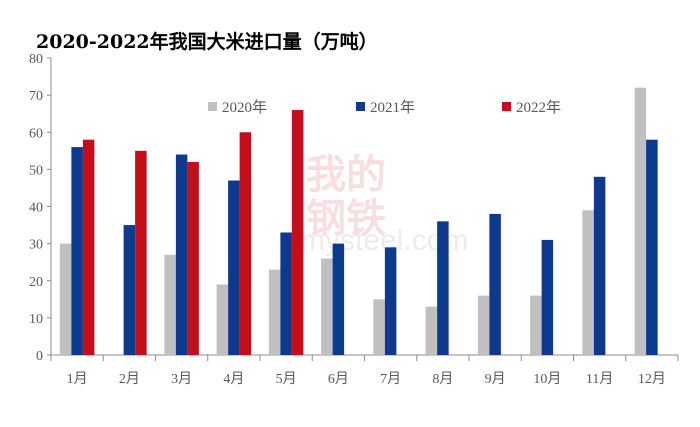 The height and width of the screenshot is (427, 700). What do you see at coordinates (36, 319) in the screenshot?
I see `y-tick-label: 10` at bounding box center [36, 319].